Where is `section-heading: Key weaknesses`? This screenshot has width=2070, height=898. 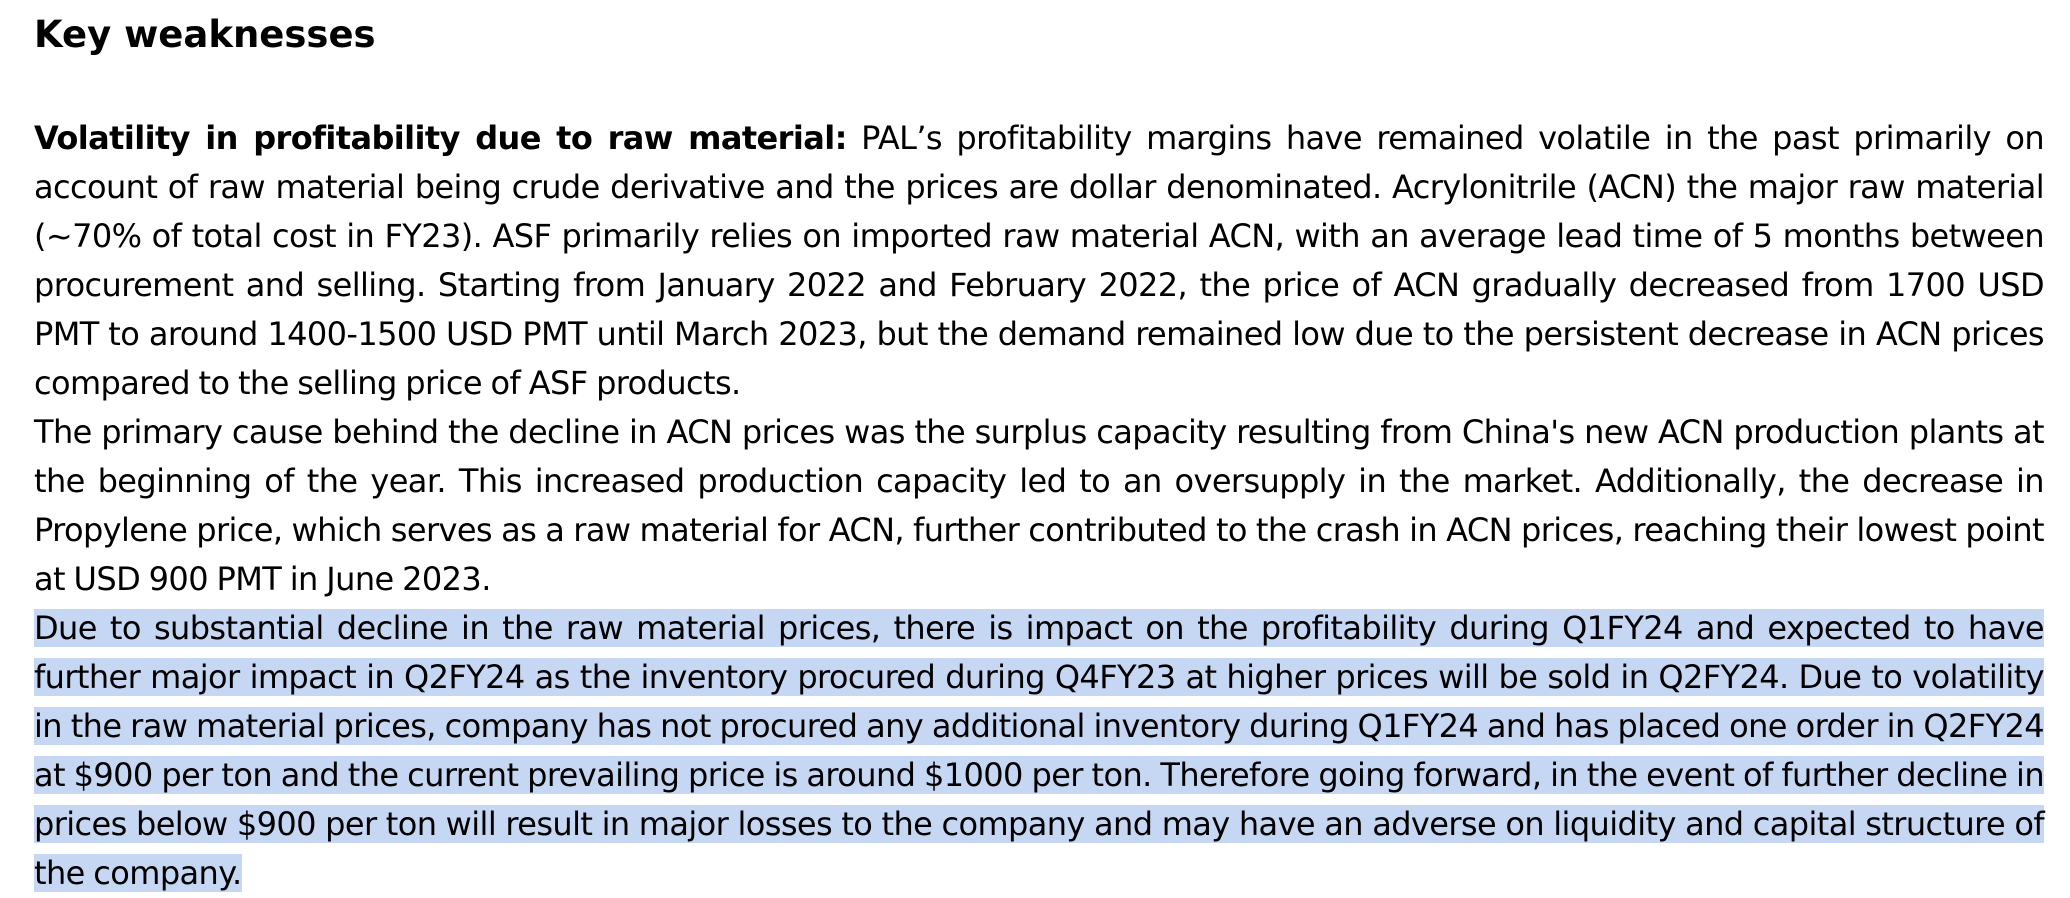
section-heading: Key weaknesses is located at coordinates (205, 34).